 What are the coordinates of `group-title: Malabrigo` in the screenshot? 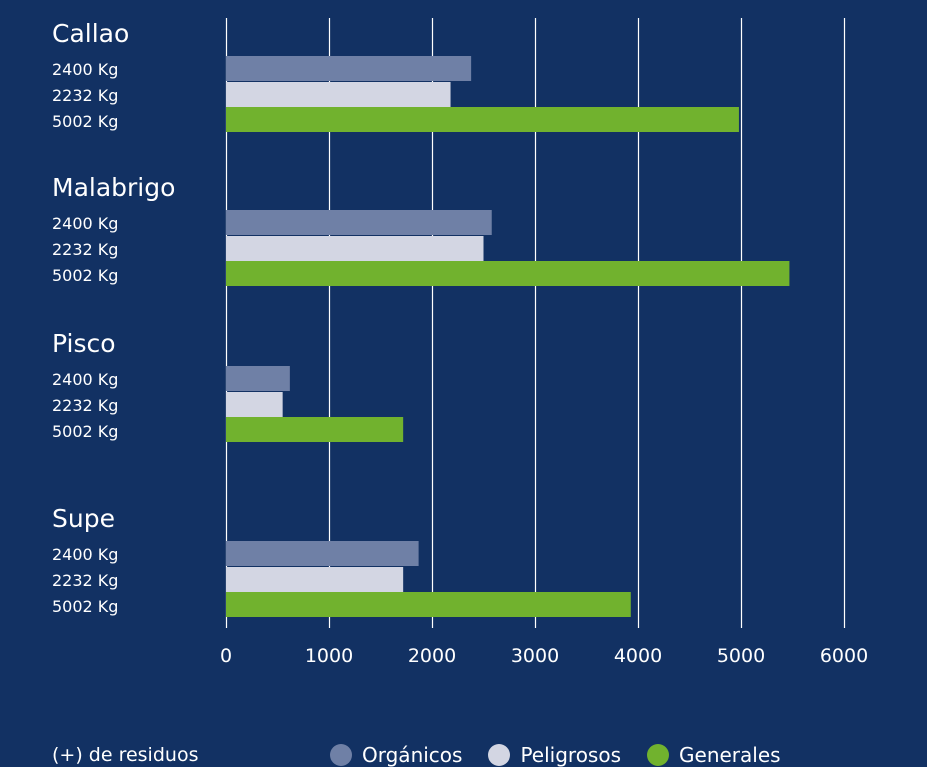 It's located at (113, 187).